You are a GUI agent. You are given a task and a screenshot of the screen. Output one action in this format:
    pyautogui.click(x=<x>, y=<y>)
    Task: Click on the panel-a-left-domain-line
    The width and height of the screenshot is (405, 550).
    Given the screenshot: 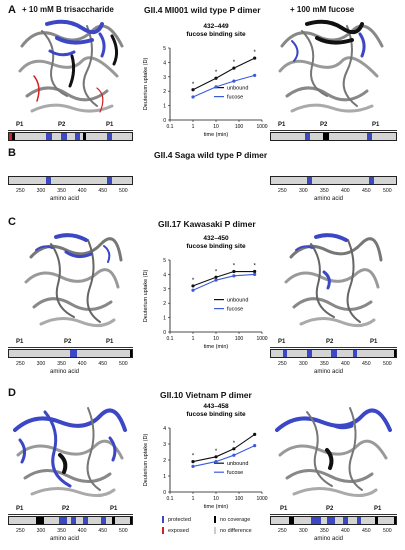 What is the action you would take?
    pyautogui.click(x=70, y=130)
    